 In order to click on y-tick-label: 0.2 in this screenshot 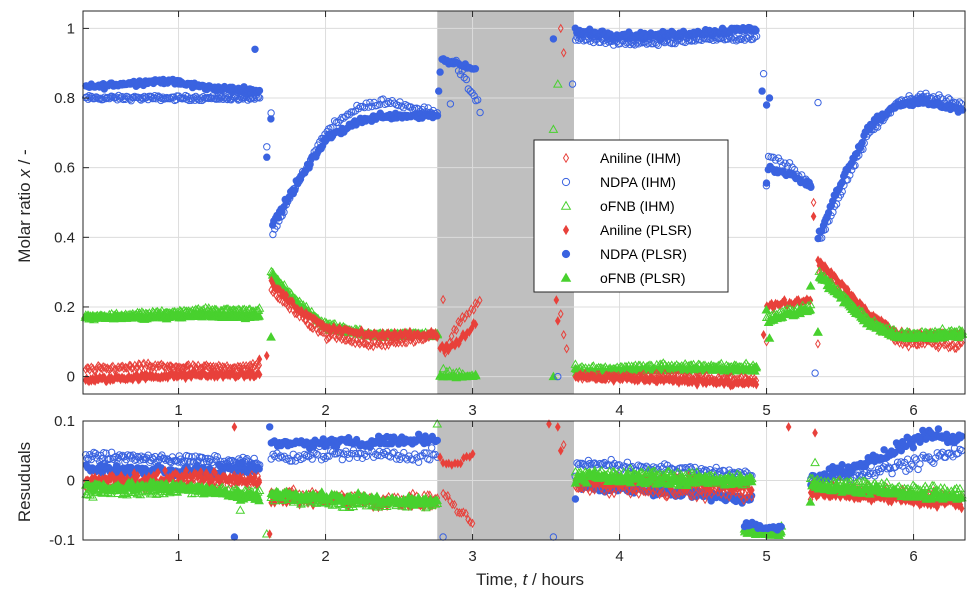, I will do `click(64, 307)`.